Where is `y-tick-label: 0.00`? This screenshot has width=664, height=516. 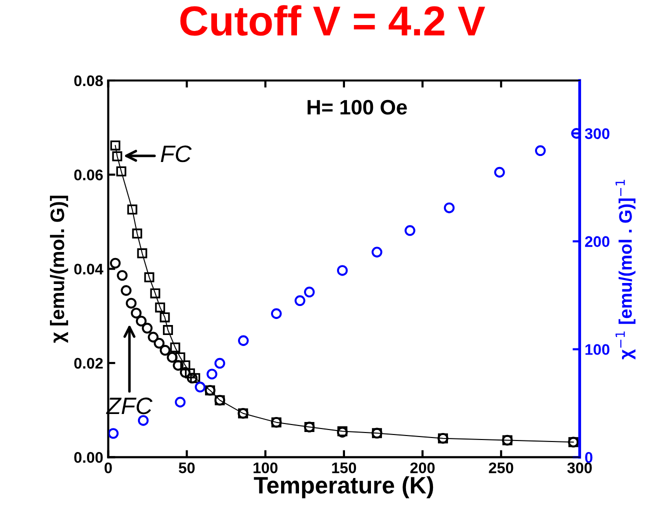
y-tick-label: 0.00 is located at coordinates (88, 457).